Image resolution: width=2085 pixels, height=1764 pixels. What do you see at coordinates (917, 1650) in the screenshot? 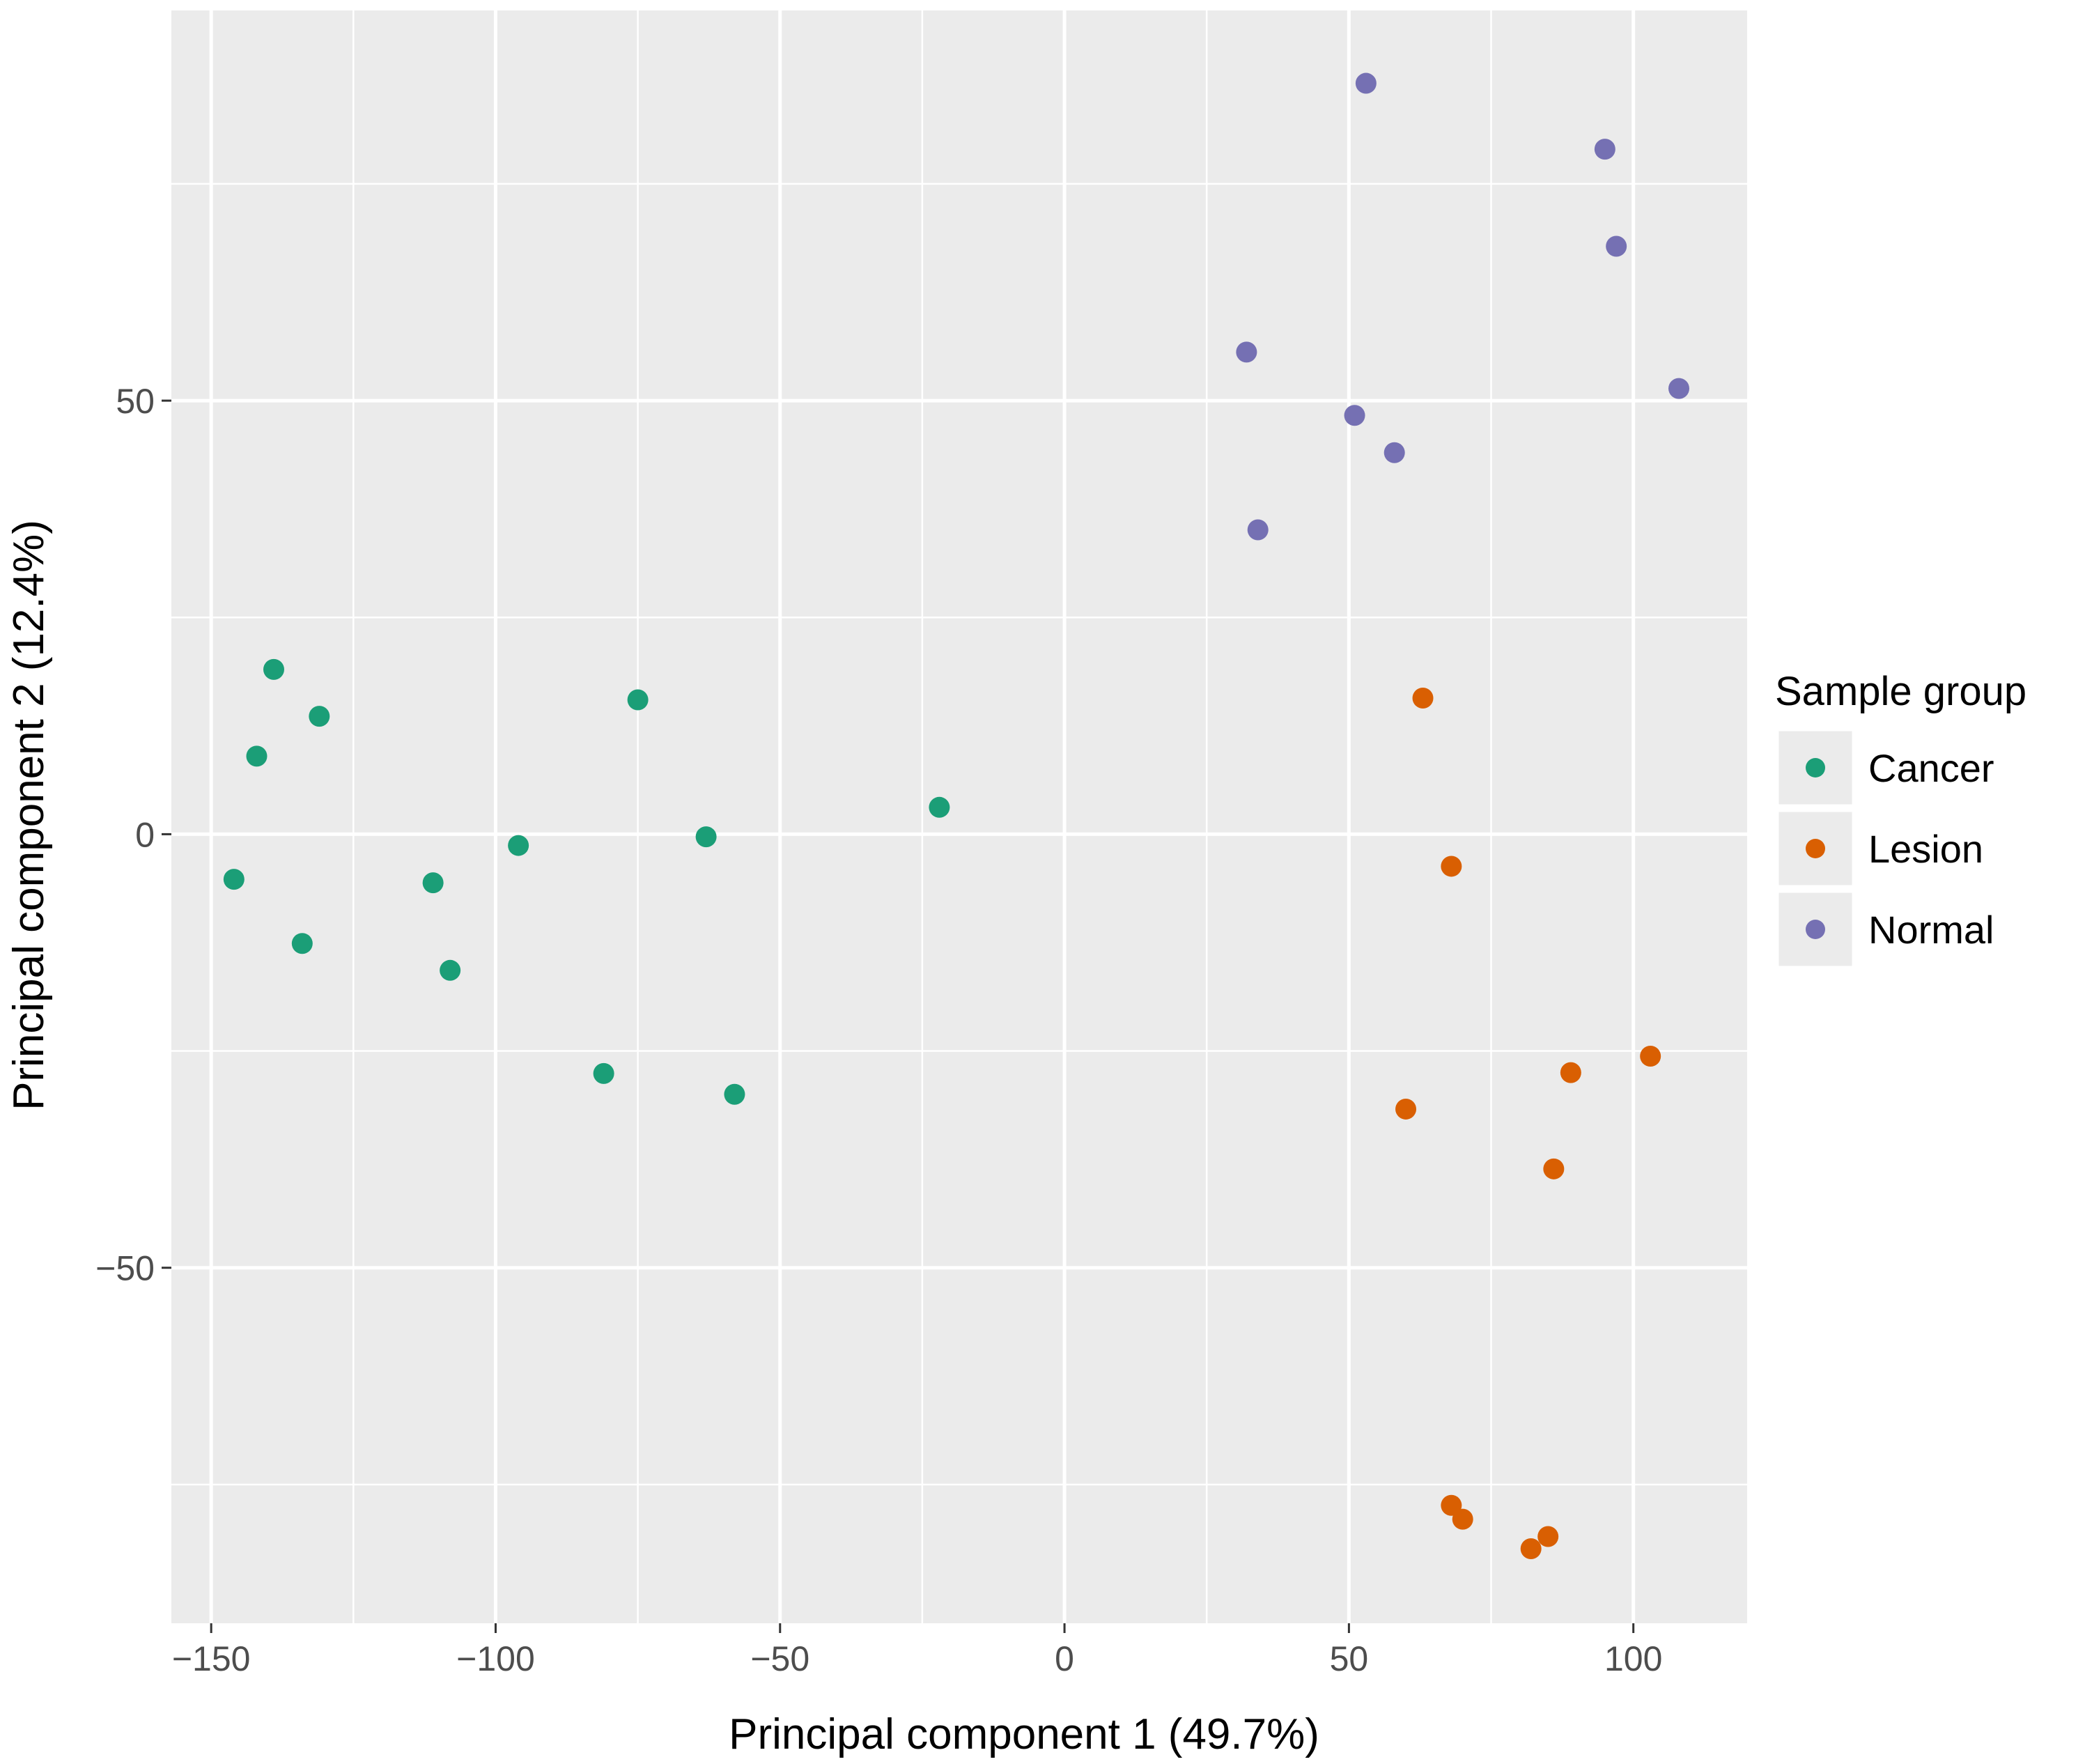
I see `x-axis-ticks: −150 −100 −50 0 50 100` at bounding box center [917, 1650].